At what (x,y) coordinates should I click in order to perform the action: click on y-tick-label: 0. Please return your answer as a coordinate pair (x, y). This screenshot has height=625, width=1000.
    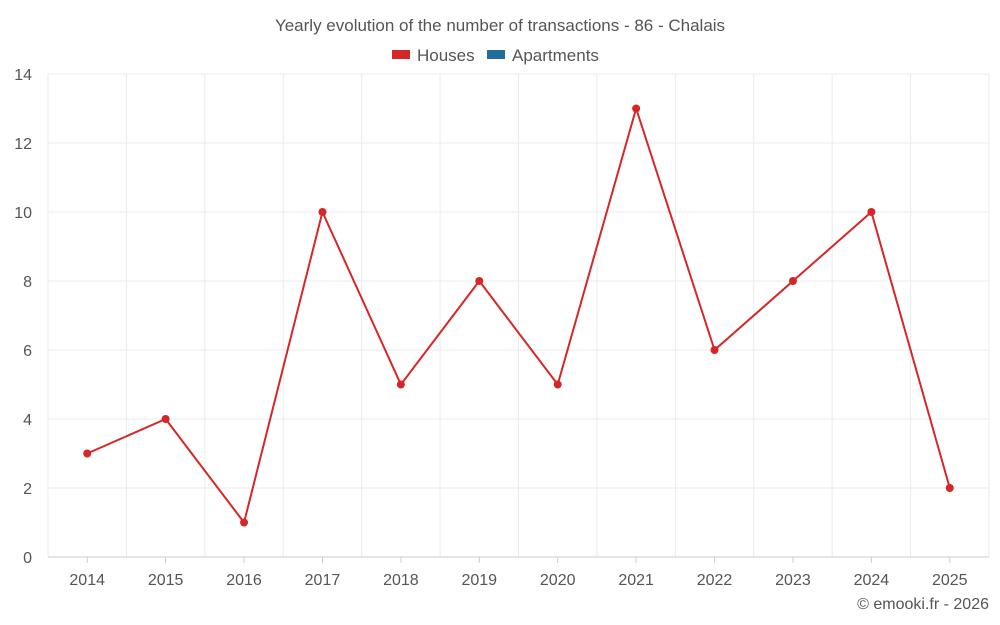
    Looking at the image, I should click on (27, 558).